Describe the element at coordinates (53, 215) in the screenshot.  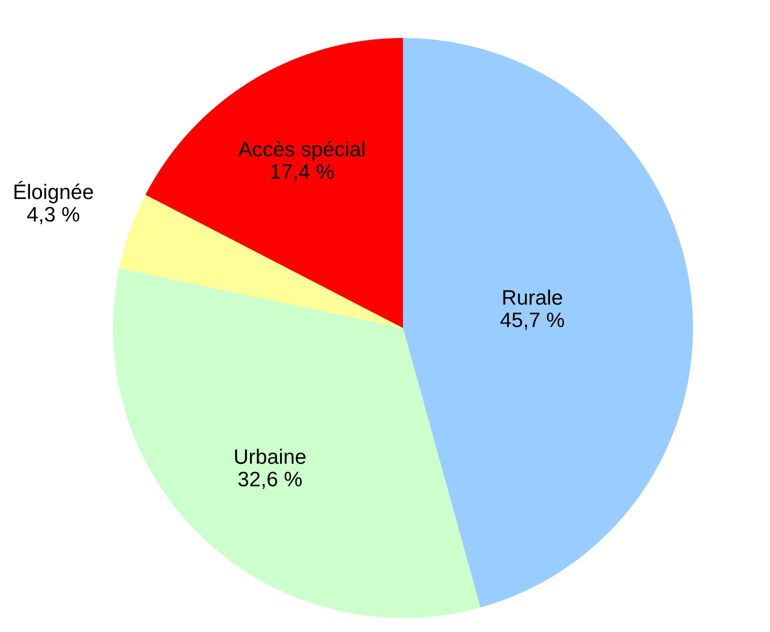
I see `data-label: 4,3 %` at that location.